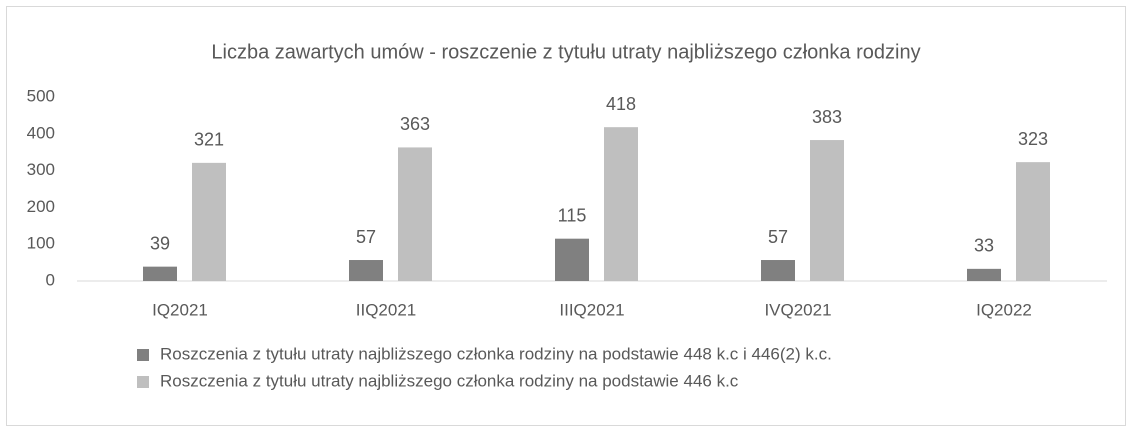 This screenshot has height=437, width=1132. Describe the element at coordinates (1033, 139) in the screenshot. I see `data-label: 323` at that location.